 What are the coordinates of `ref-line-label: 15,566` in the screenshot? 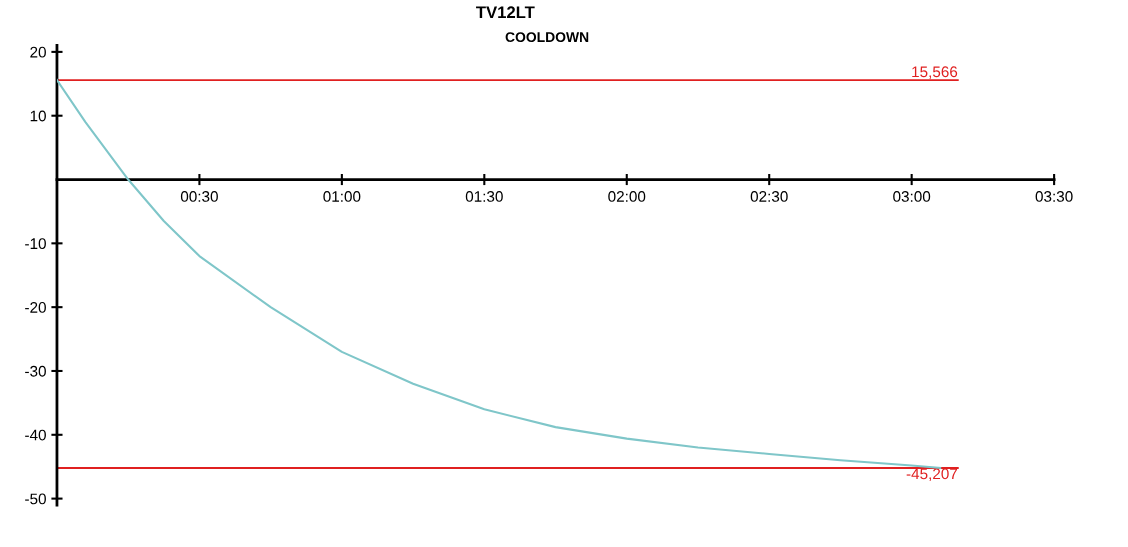 It's located at (935, 72).